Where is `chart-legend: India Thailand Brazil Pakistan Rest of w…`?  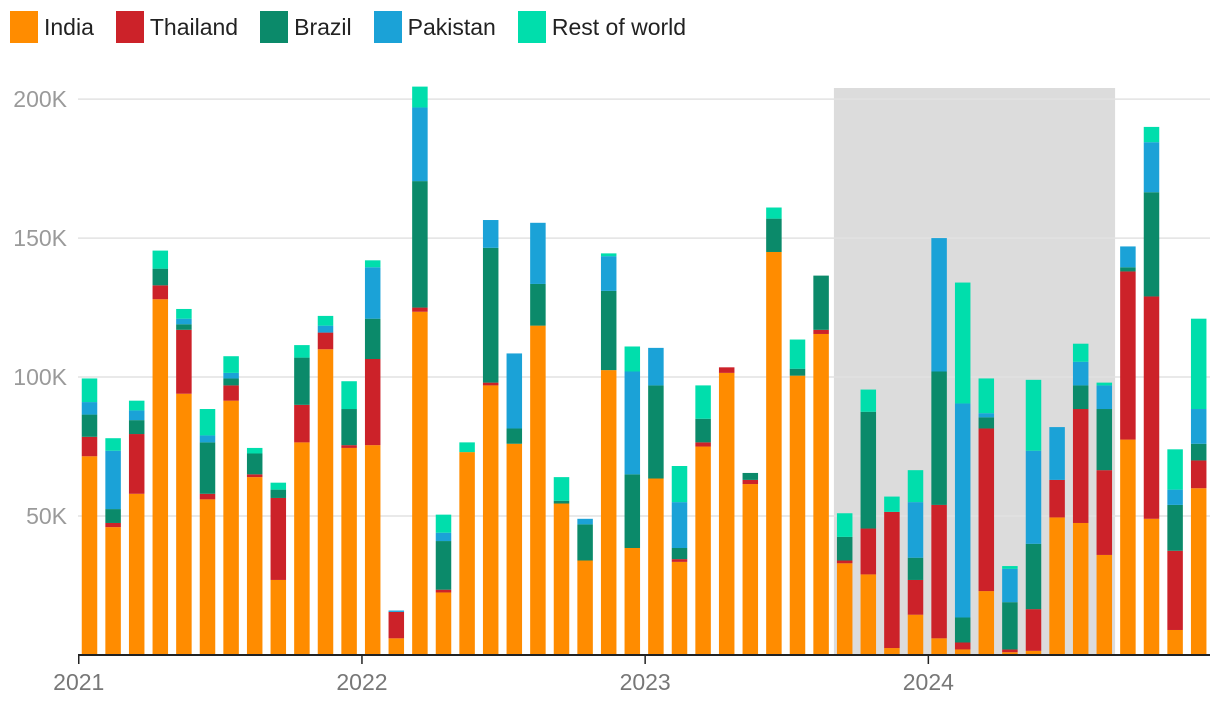 chart-legend: India Thailand Brazil Pakistan Rest of w… is located at coordinates (348, 27).